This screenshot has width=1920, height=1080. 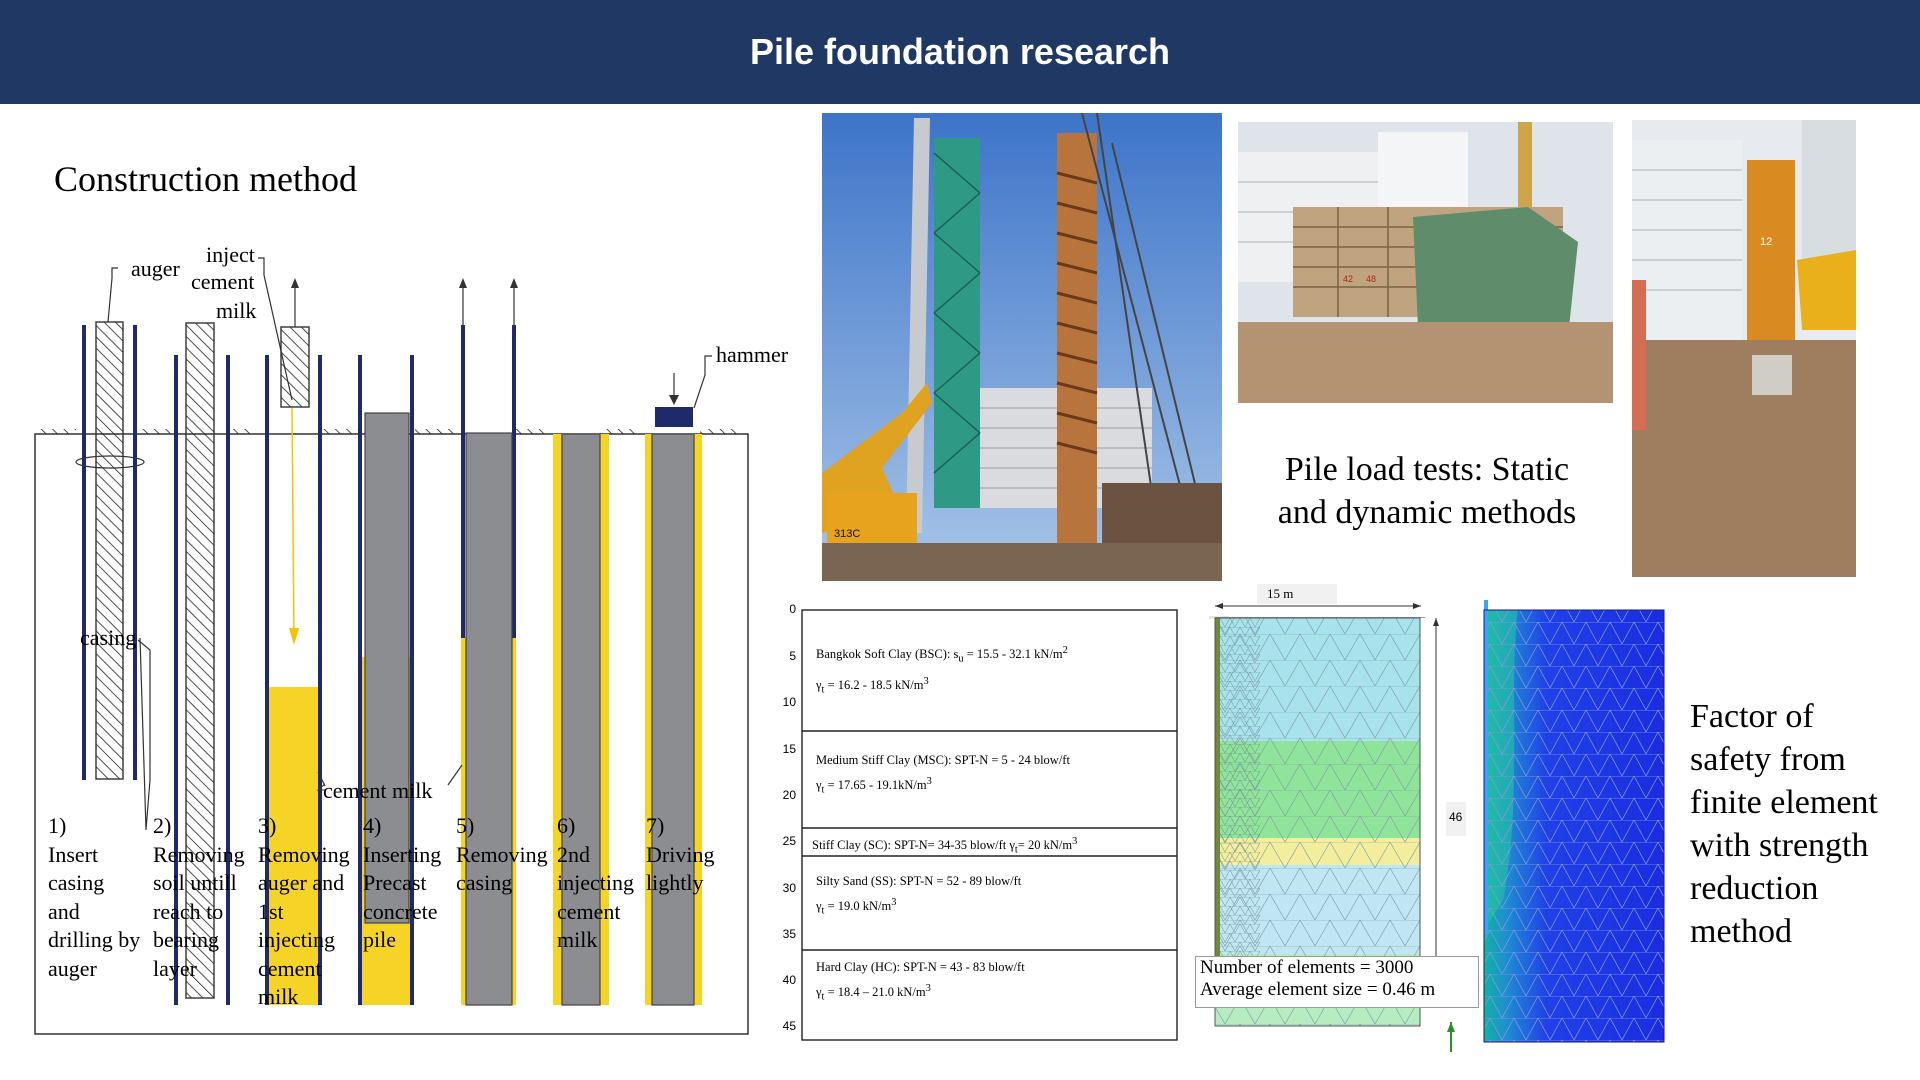 I want to click on inject-label-3: milk, so click(x=236, y=310).